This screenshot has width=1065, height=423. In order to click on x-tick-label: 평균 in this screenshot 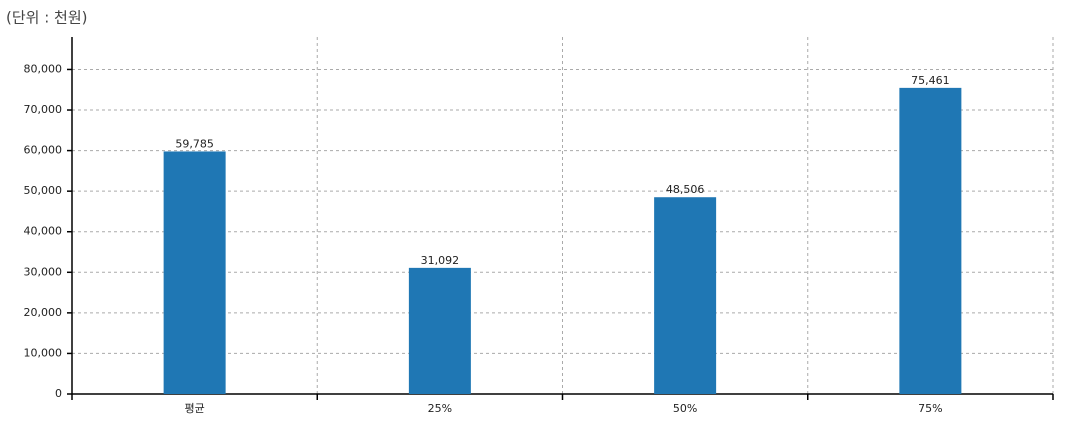, I will do `click(195, 408)`.